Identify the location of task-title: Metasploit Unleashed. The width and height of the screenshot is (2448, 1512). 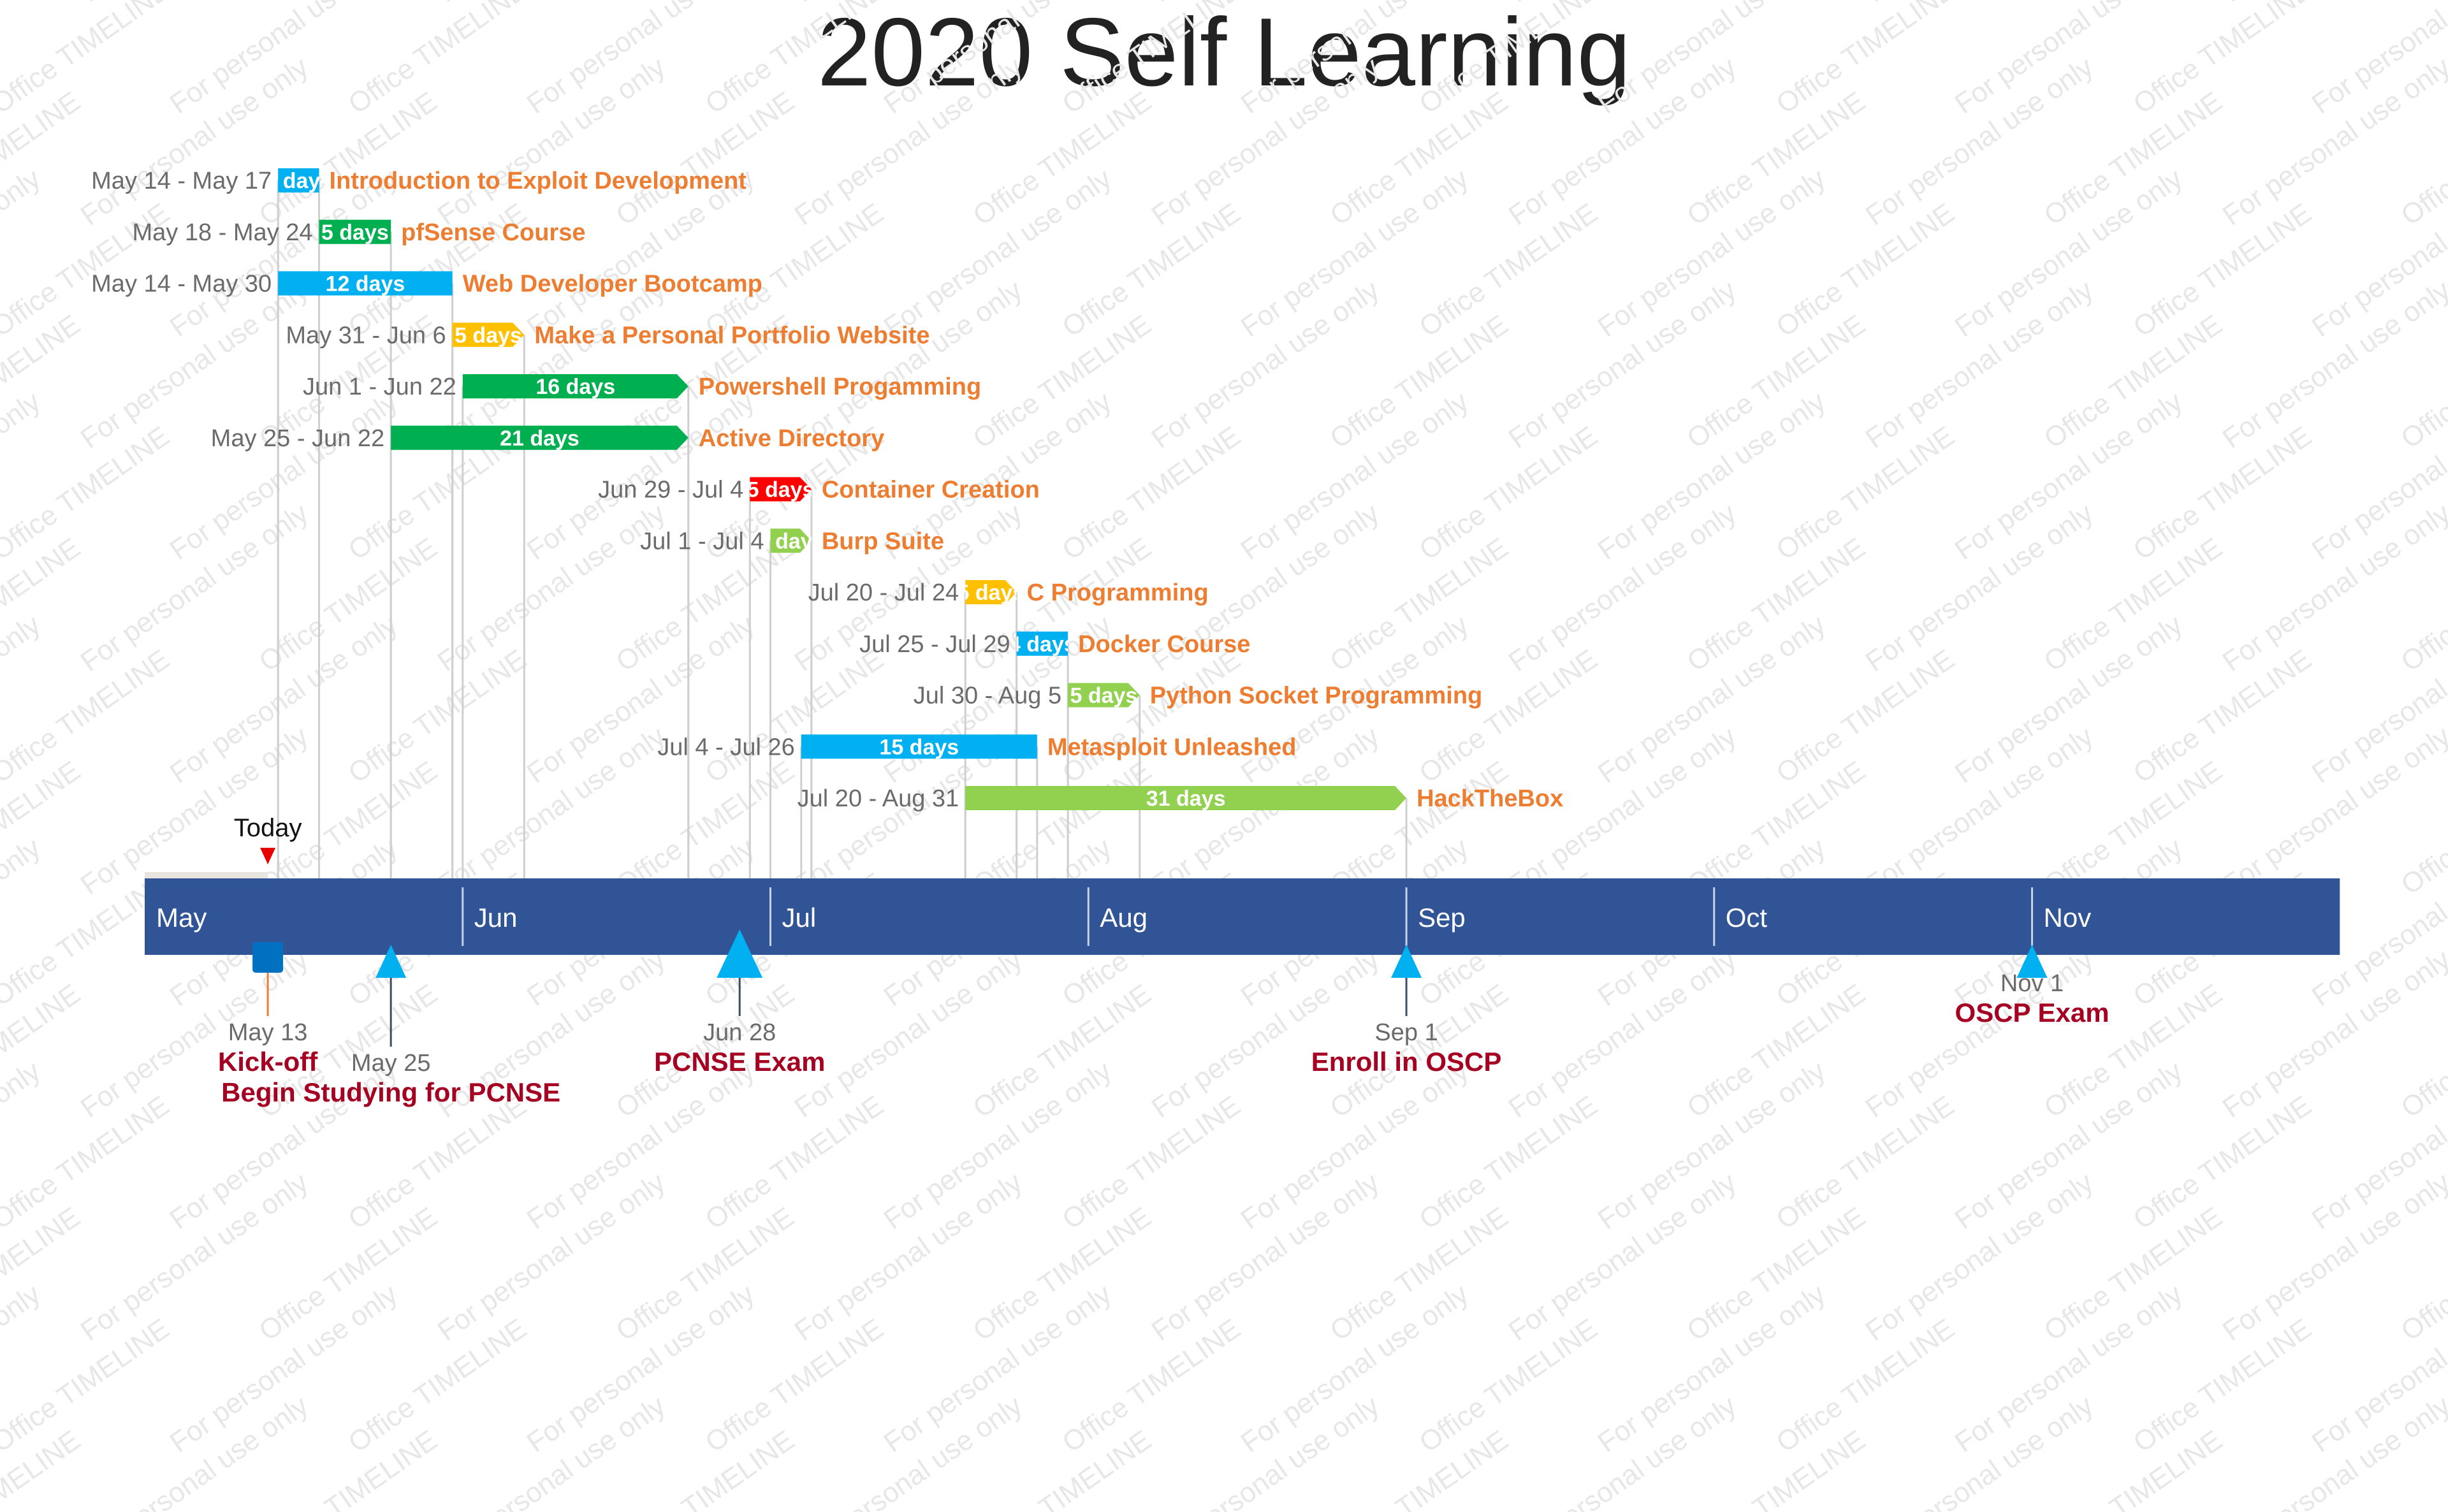
(1172, 747).